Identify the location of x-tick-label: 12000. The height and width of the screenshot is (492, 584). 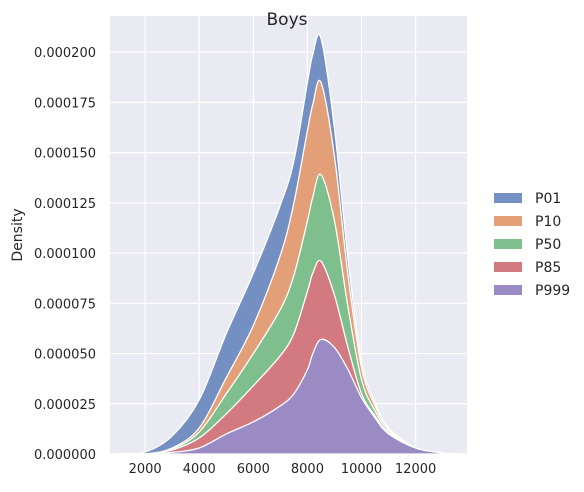
(415, 469).